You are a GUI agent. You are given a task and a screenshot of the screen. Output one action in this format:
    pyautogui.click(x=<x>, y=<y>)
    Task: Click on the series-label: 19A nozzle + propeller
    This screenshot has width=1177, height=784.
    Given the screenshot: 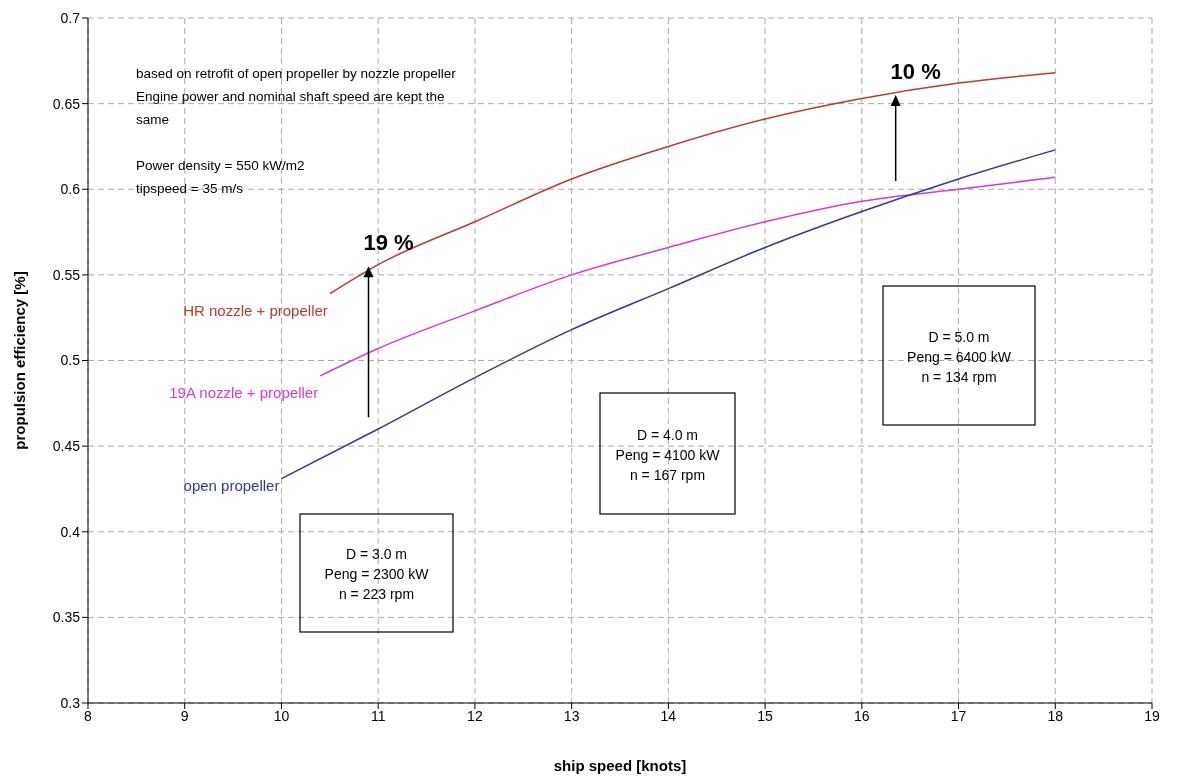 What is the action you would take?
    pyautogui.click(x=244, y=392)
    